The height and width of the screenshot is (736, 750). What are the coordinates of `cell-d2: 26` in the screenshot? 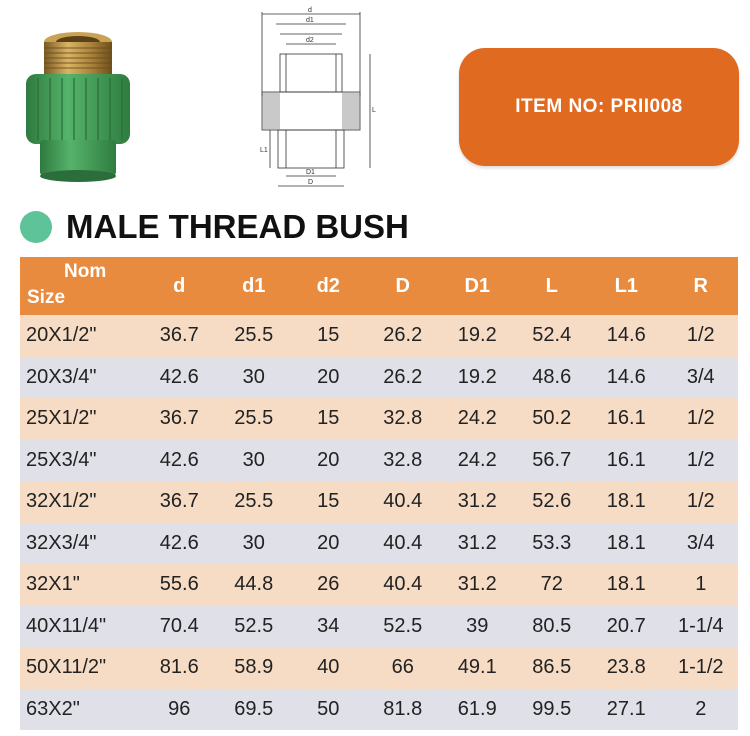 It's located at (328, 585).